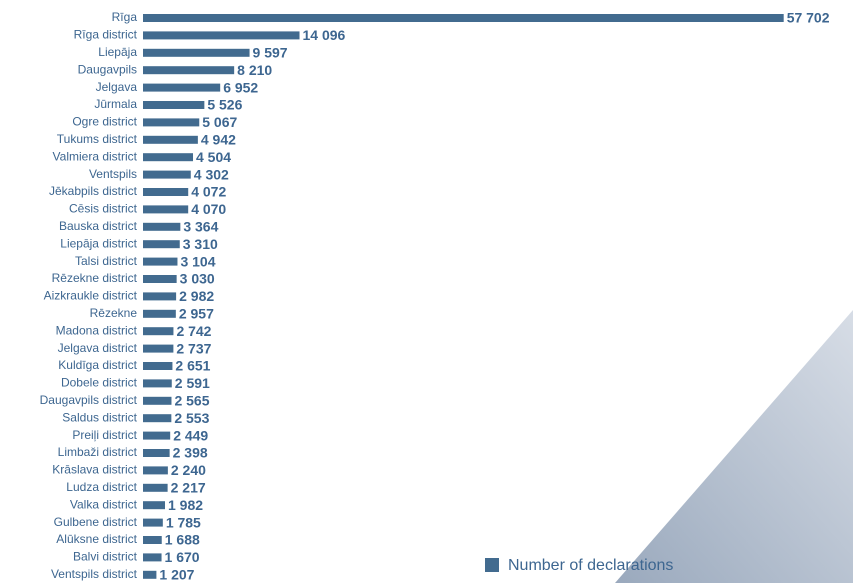 The image size is (853, 588). I want to click on category-label: Bauska district, so click(98, 226).